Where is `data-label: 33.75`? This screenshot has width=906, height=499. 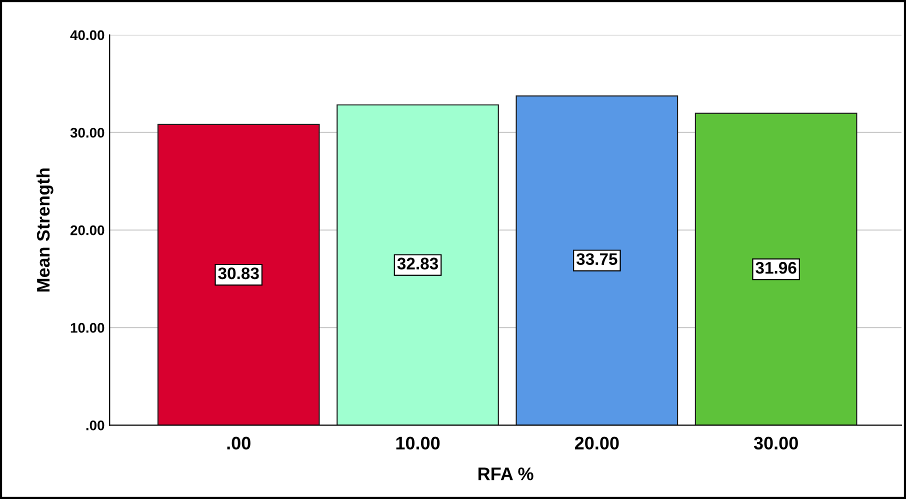
data-label: 33.75 is located at coordinates (597, 259).